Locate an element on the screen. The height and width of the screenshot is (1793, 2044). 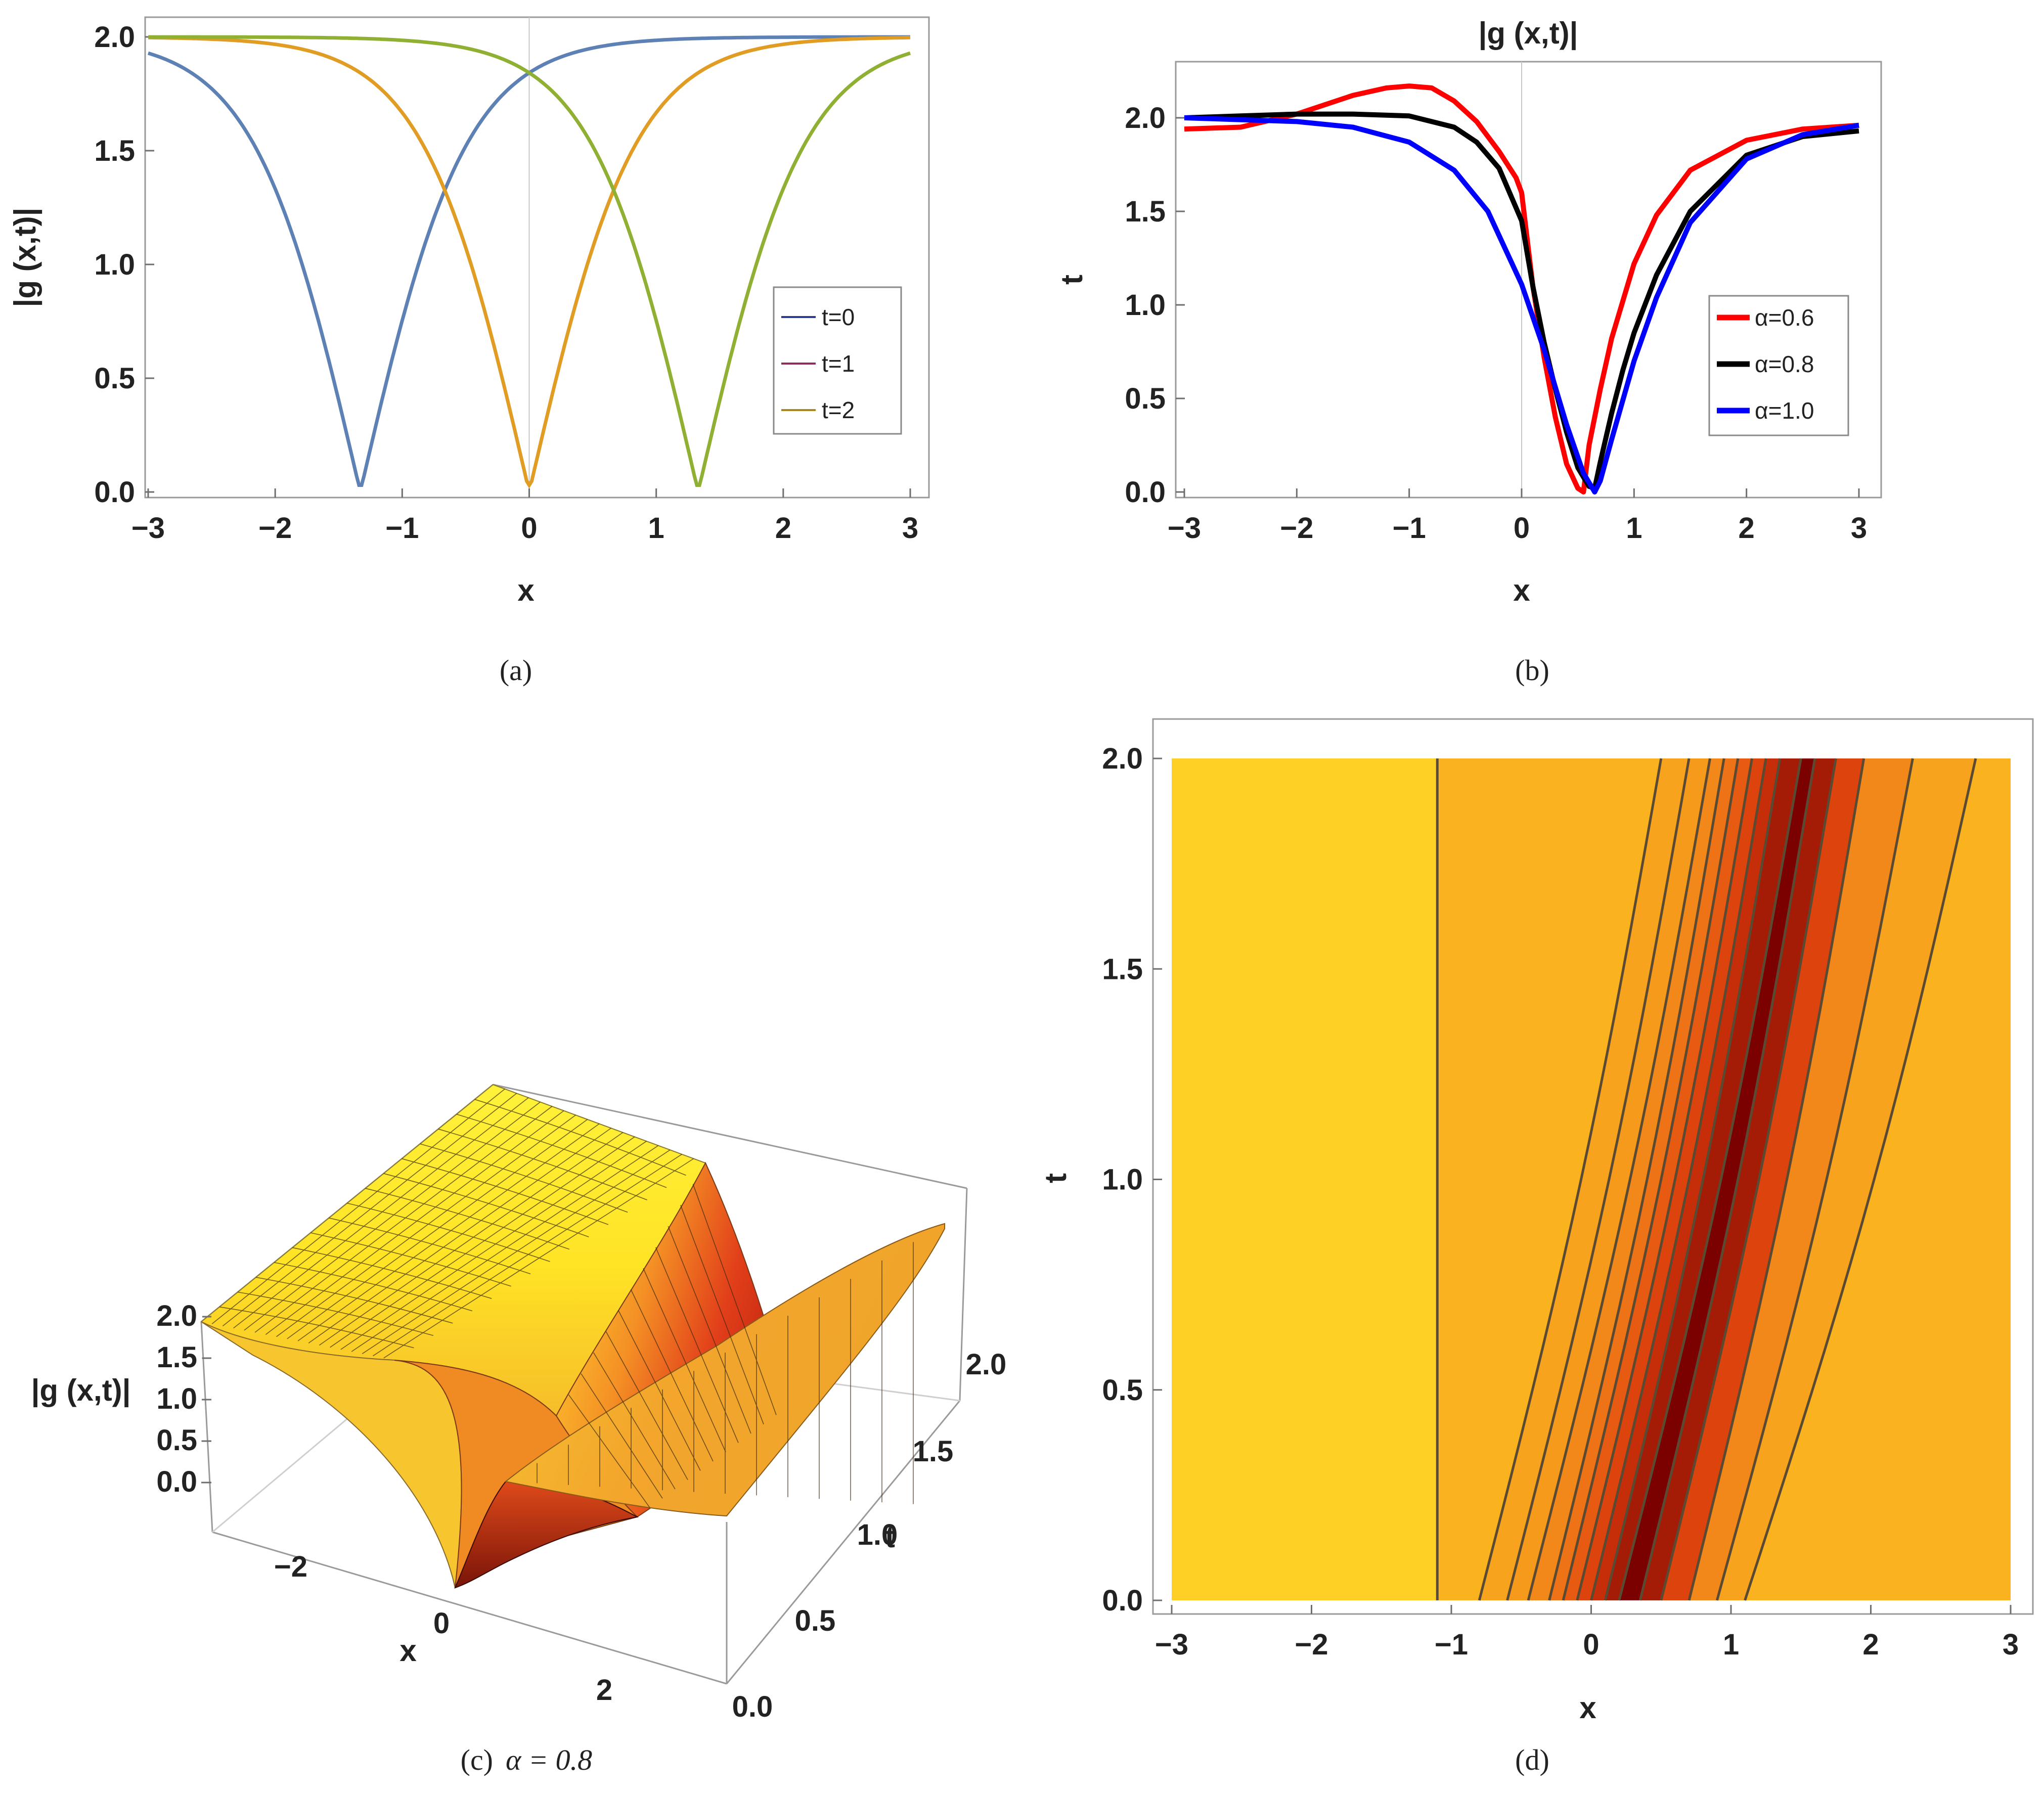
panel-b-frame is located at coordinates (1528, 280).